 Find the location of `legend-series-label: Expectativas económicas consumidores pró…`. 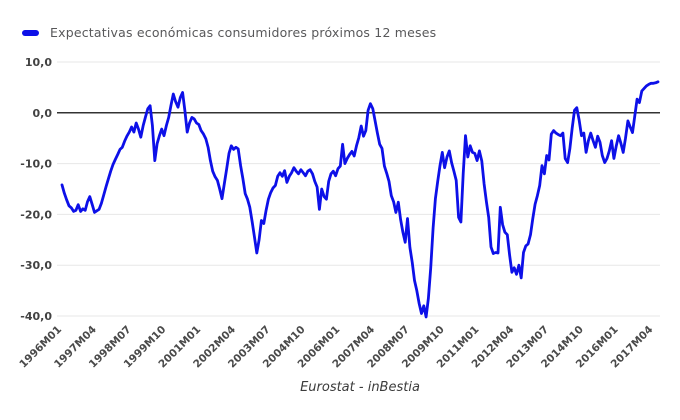

legend-series-label: Expectativas económicas consumidores pró… is located at coordinates (243, 32).